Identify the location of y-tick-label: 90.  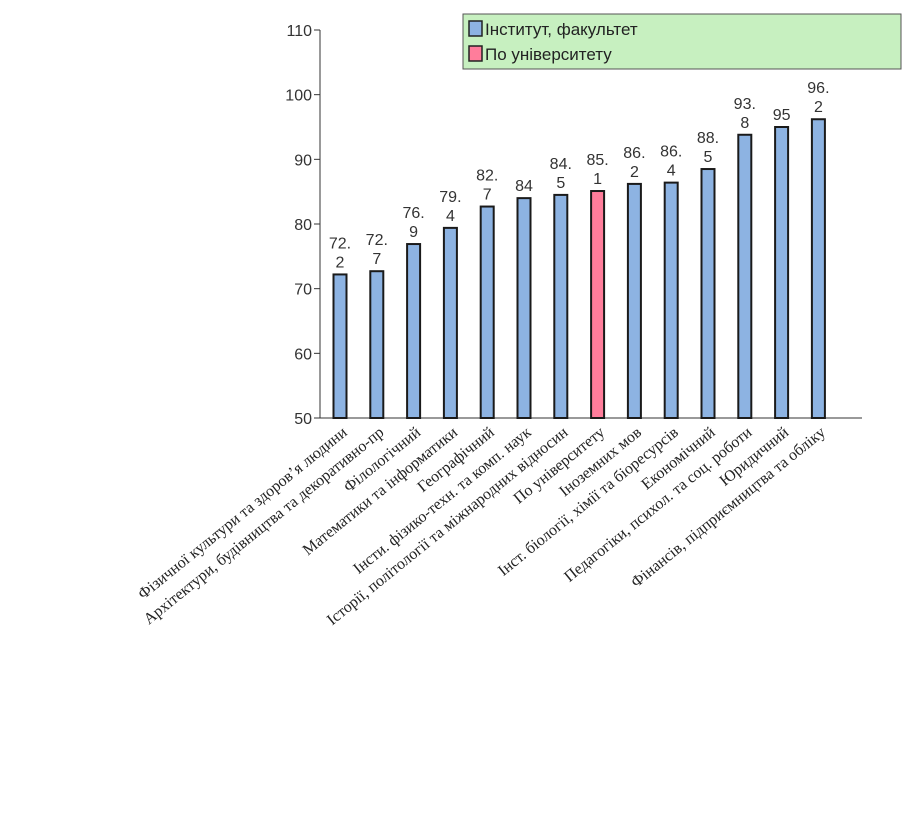
(303, 160).